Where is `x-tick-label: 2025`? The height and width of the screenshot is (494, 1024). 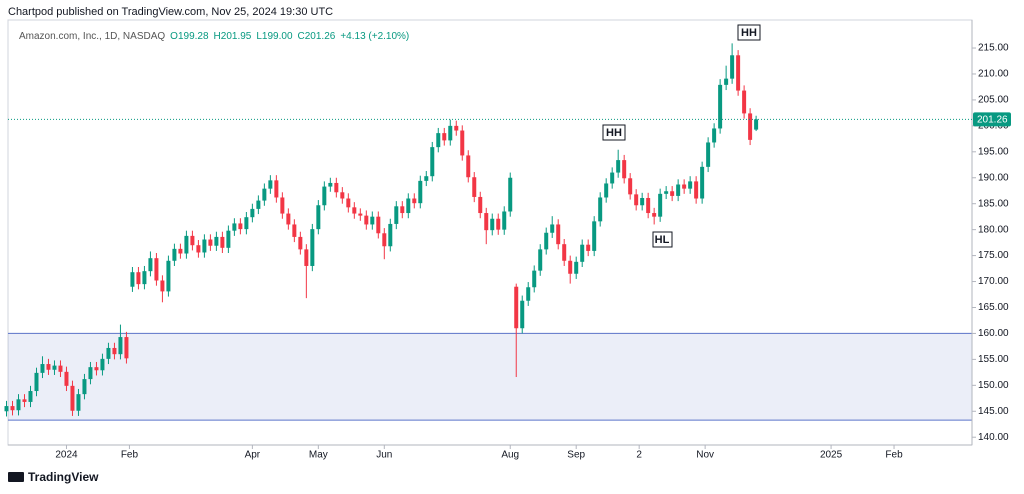
x-tick-label: 2025 is located at coordinates (831, 455).